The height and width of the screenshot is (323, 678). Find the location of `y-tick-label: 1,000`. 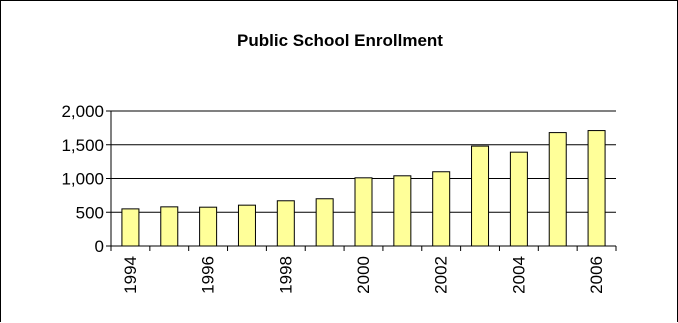

y-tick-label: 1,000 is located at coordinates (82, 179).